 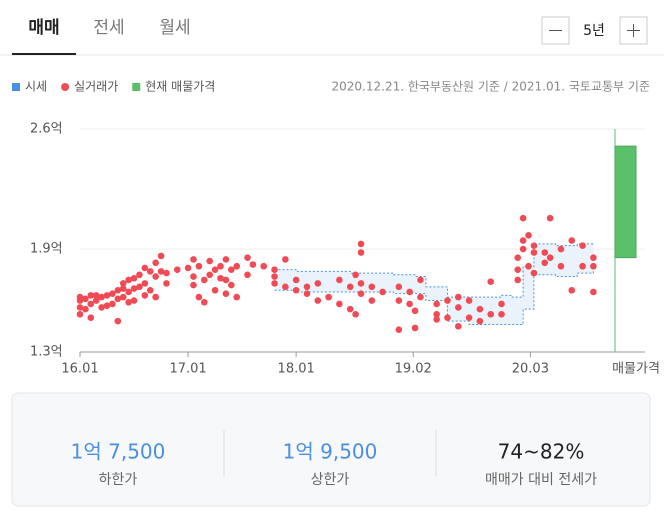 What do you see at coordinates (43, 28) in the screenshot?
I see `tab: 매매` at bounding box center [43, 28].